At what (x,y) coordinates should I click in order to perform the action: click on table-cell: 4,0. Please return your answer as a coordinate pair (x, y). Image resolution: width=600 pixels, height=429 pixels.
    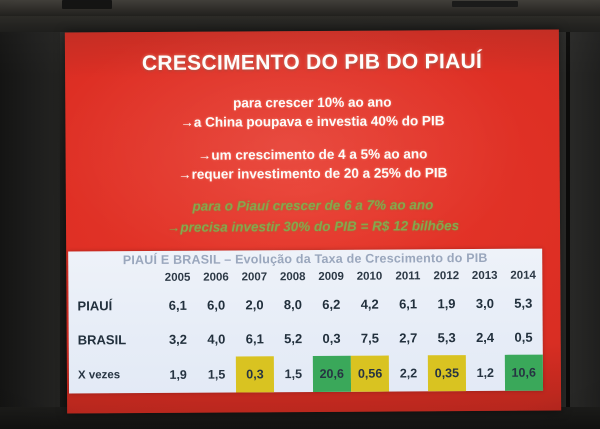
    Looking at the image, I should click on (216, 339).